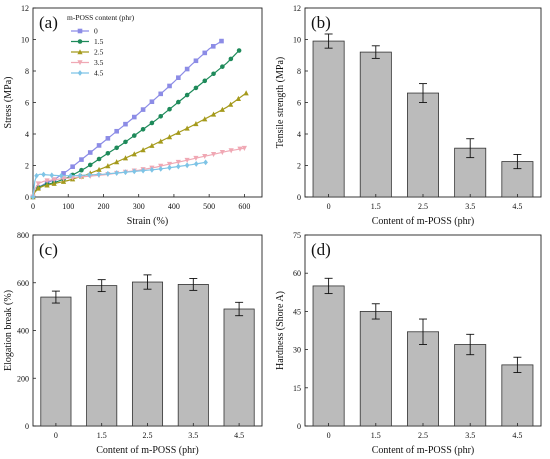 This screenshot has width=550, height=459. Describe the element at coordinates (148, 435) in the screenshot. I see `panel-c-xtick-label-2.5: 2.5` at that location.